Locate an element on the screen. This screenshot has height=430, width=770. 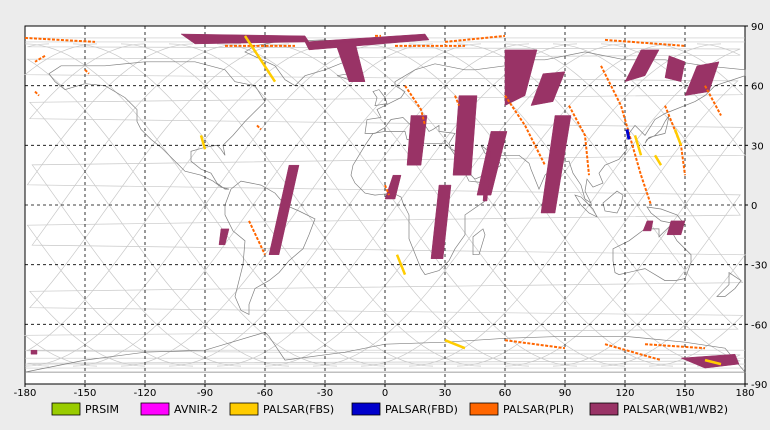
latitude-tick-labels: 90 60 30 0 -30 -60 -90 is located at coordinates (756, 206).